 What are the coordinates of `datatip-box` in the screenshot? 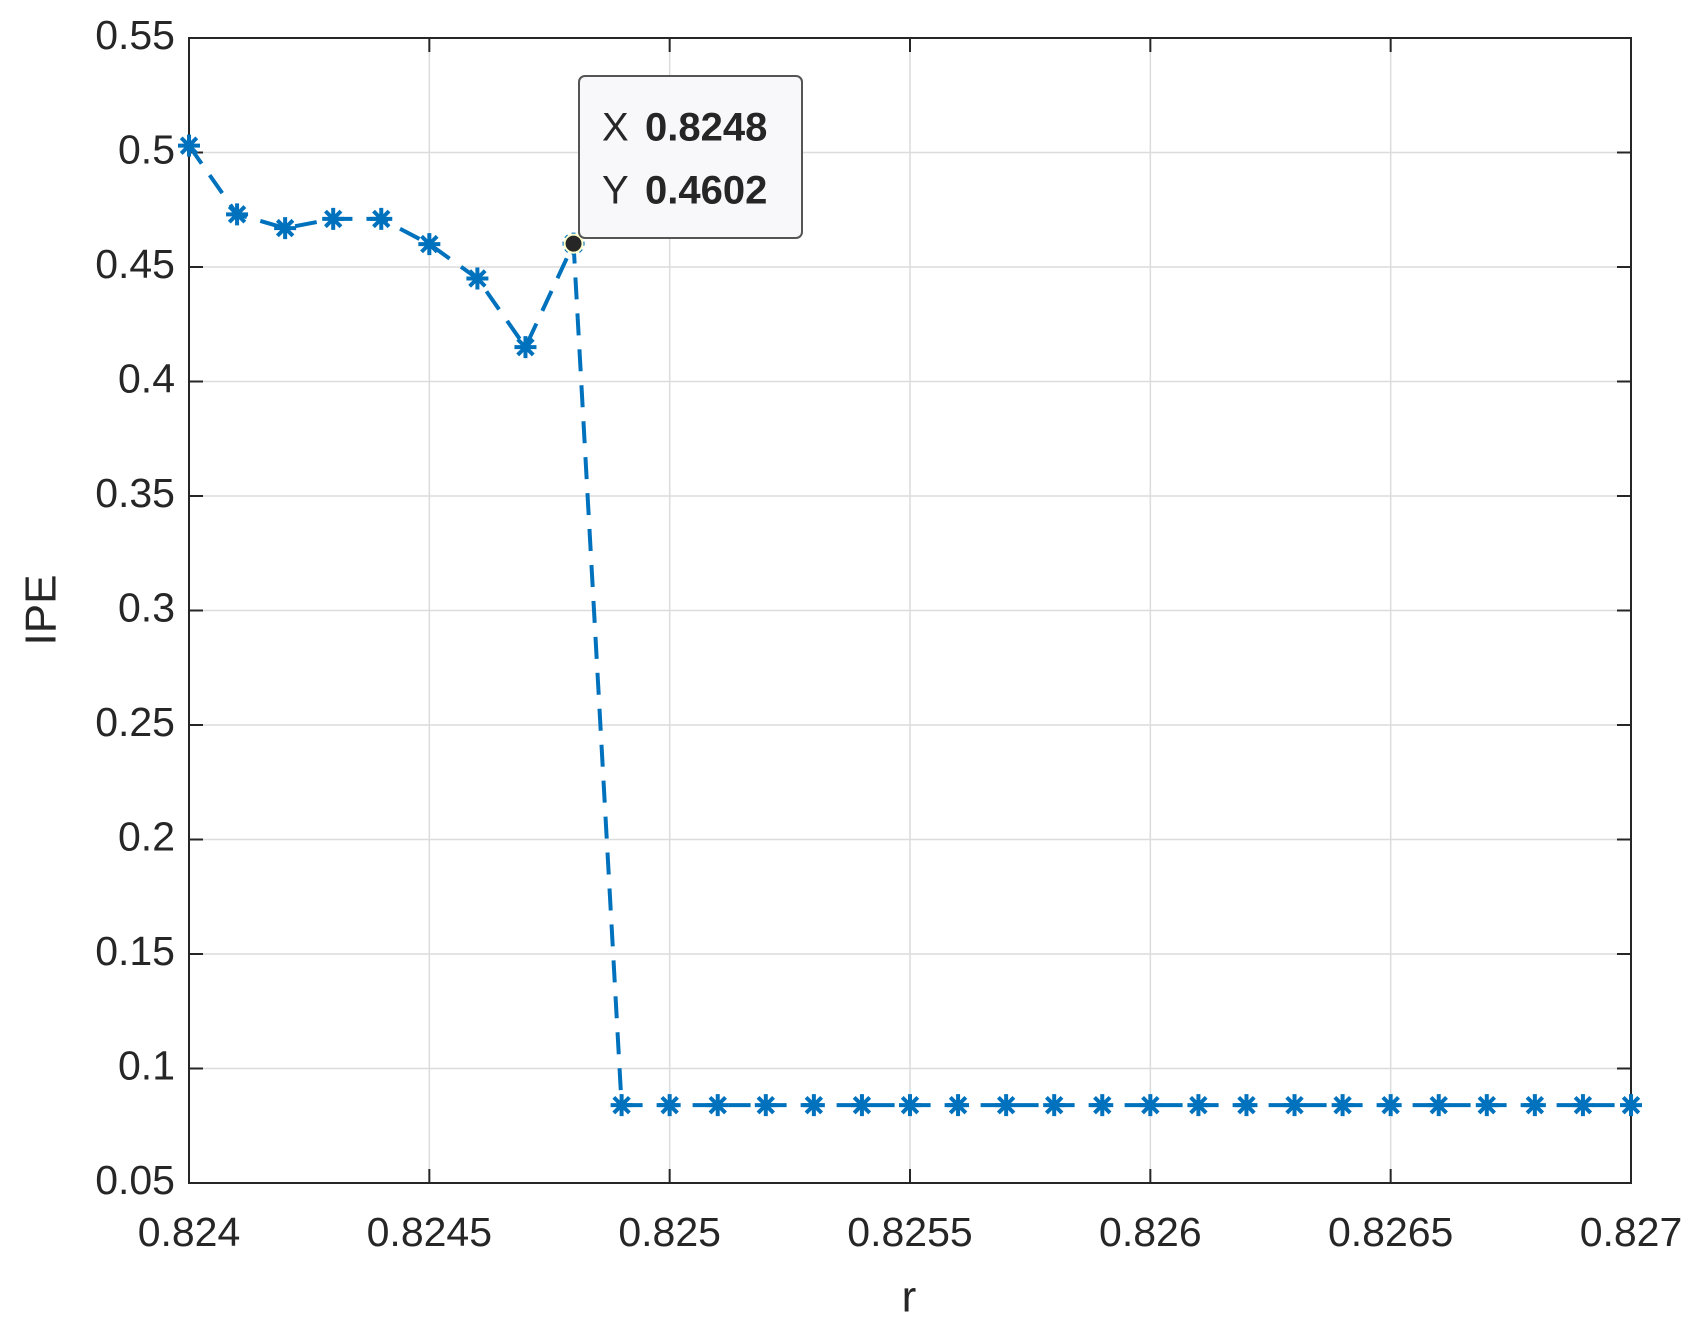 It's located at (690, 157).